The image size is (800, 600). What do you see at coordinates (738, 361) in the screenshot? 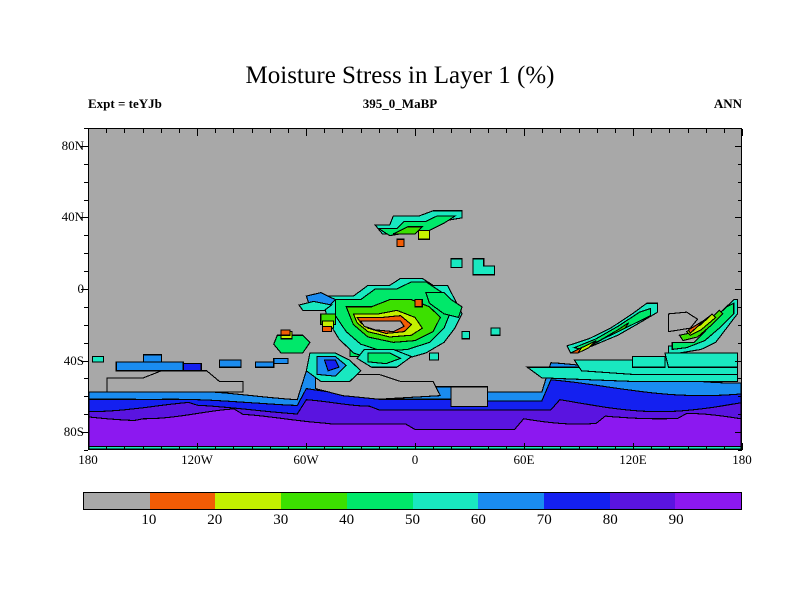
I see `y-tick-right--40` at bounding box center [738, 361].